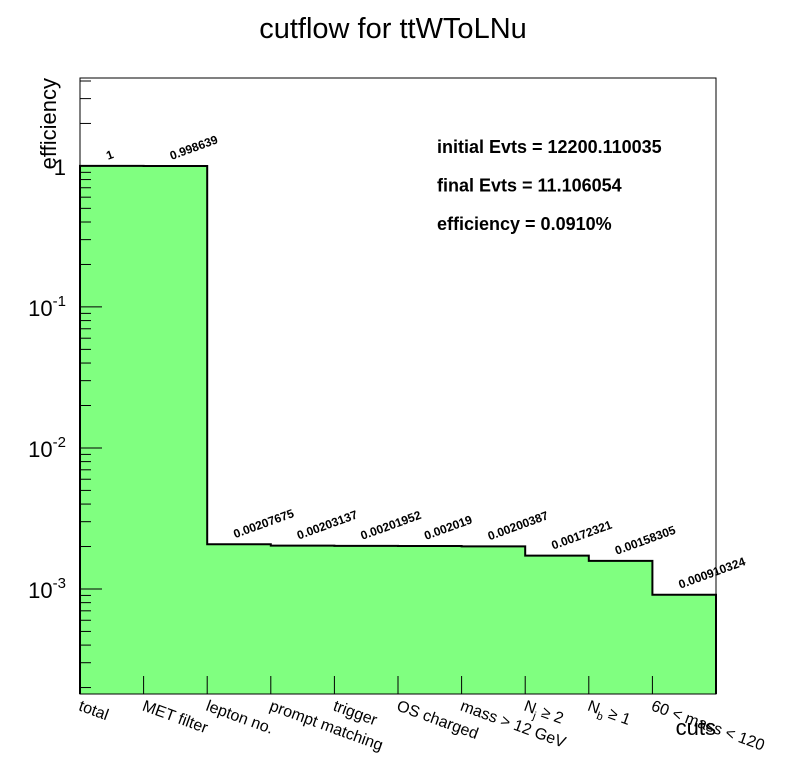  I want to click on y-tick-label-1: 10⁻¹, so click(47, 307).